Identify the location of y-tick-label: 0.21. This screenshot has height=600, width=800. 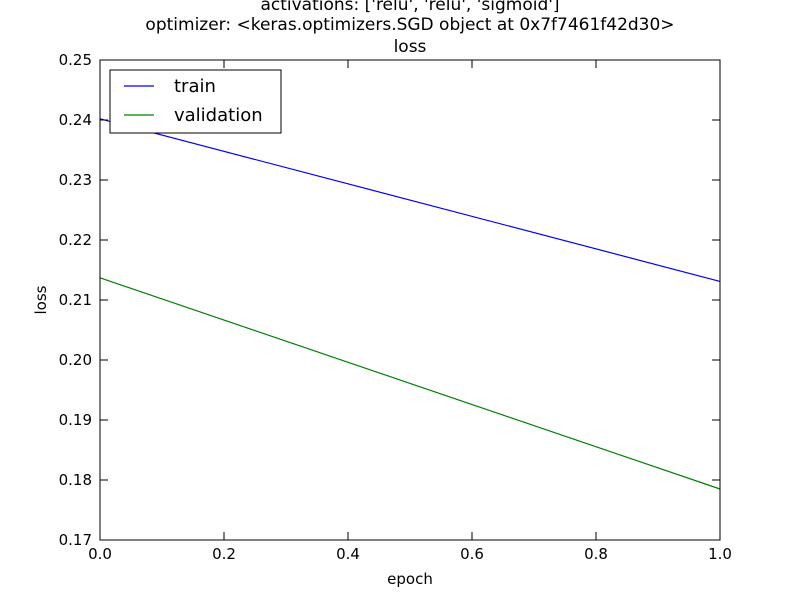
(75, 300).